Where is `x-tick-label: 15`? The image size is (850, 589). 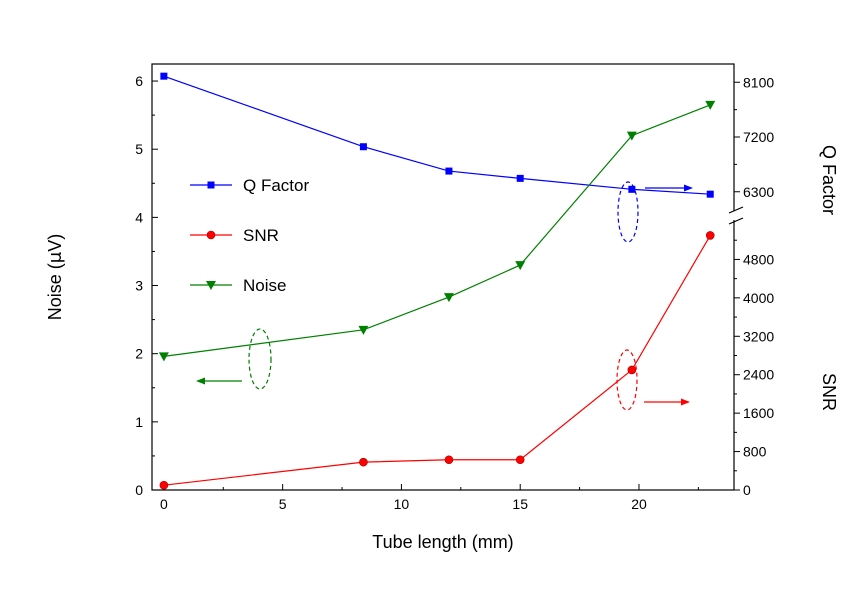 x-tick-label: 15 is located at coordinates (520, 504).